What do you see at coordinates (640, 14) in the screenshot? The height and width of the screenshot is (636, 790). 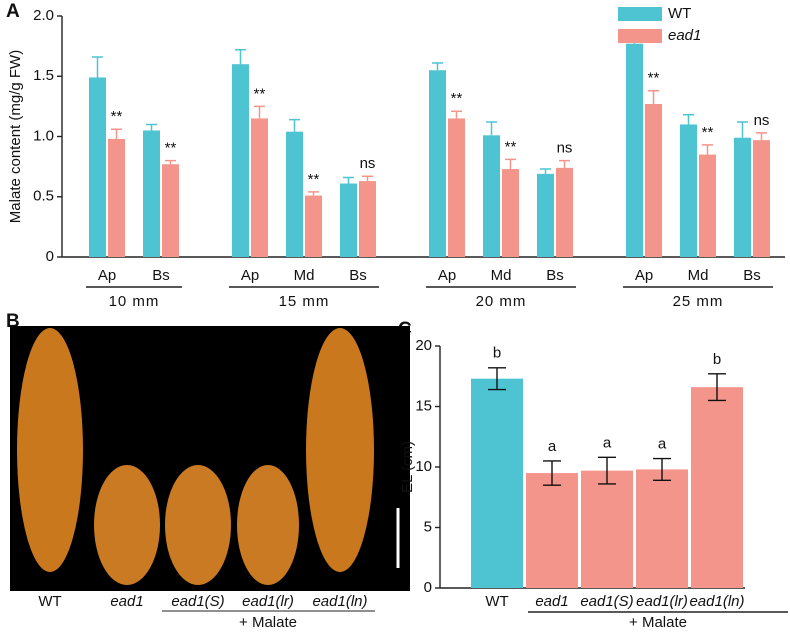 I see `legend-swatch` at bounding box center [640, 14].